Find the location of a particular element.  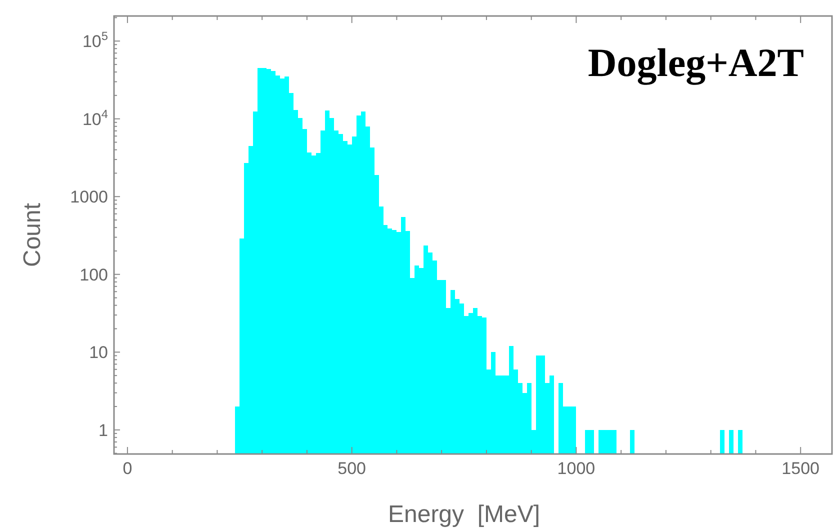

y-tick-label: 10$^{5}$ is located at coordinates (95, 40).